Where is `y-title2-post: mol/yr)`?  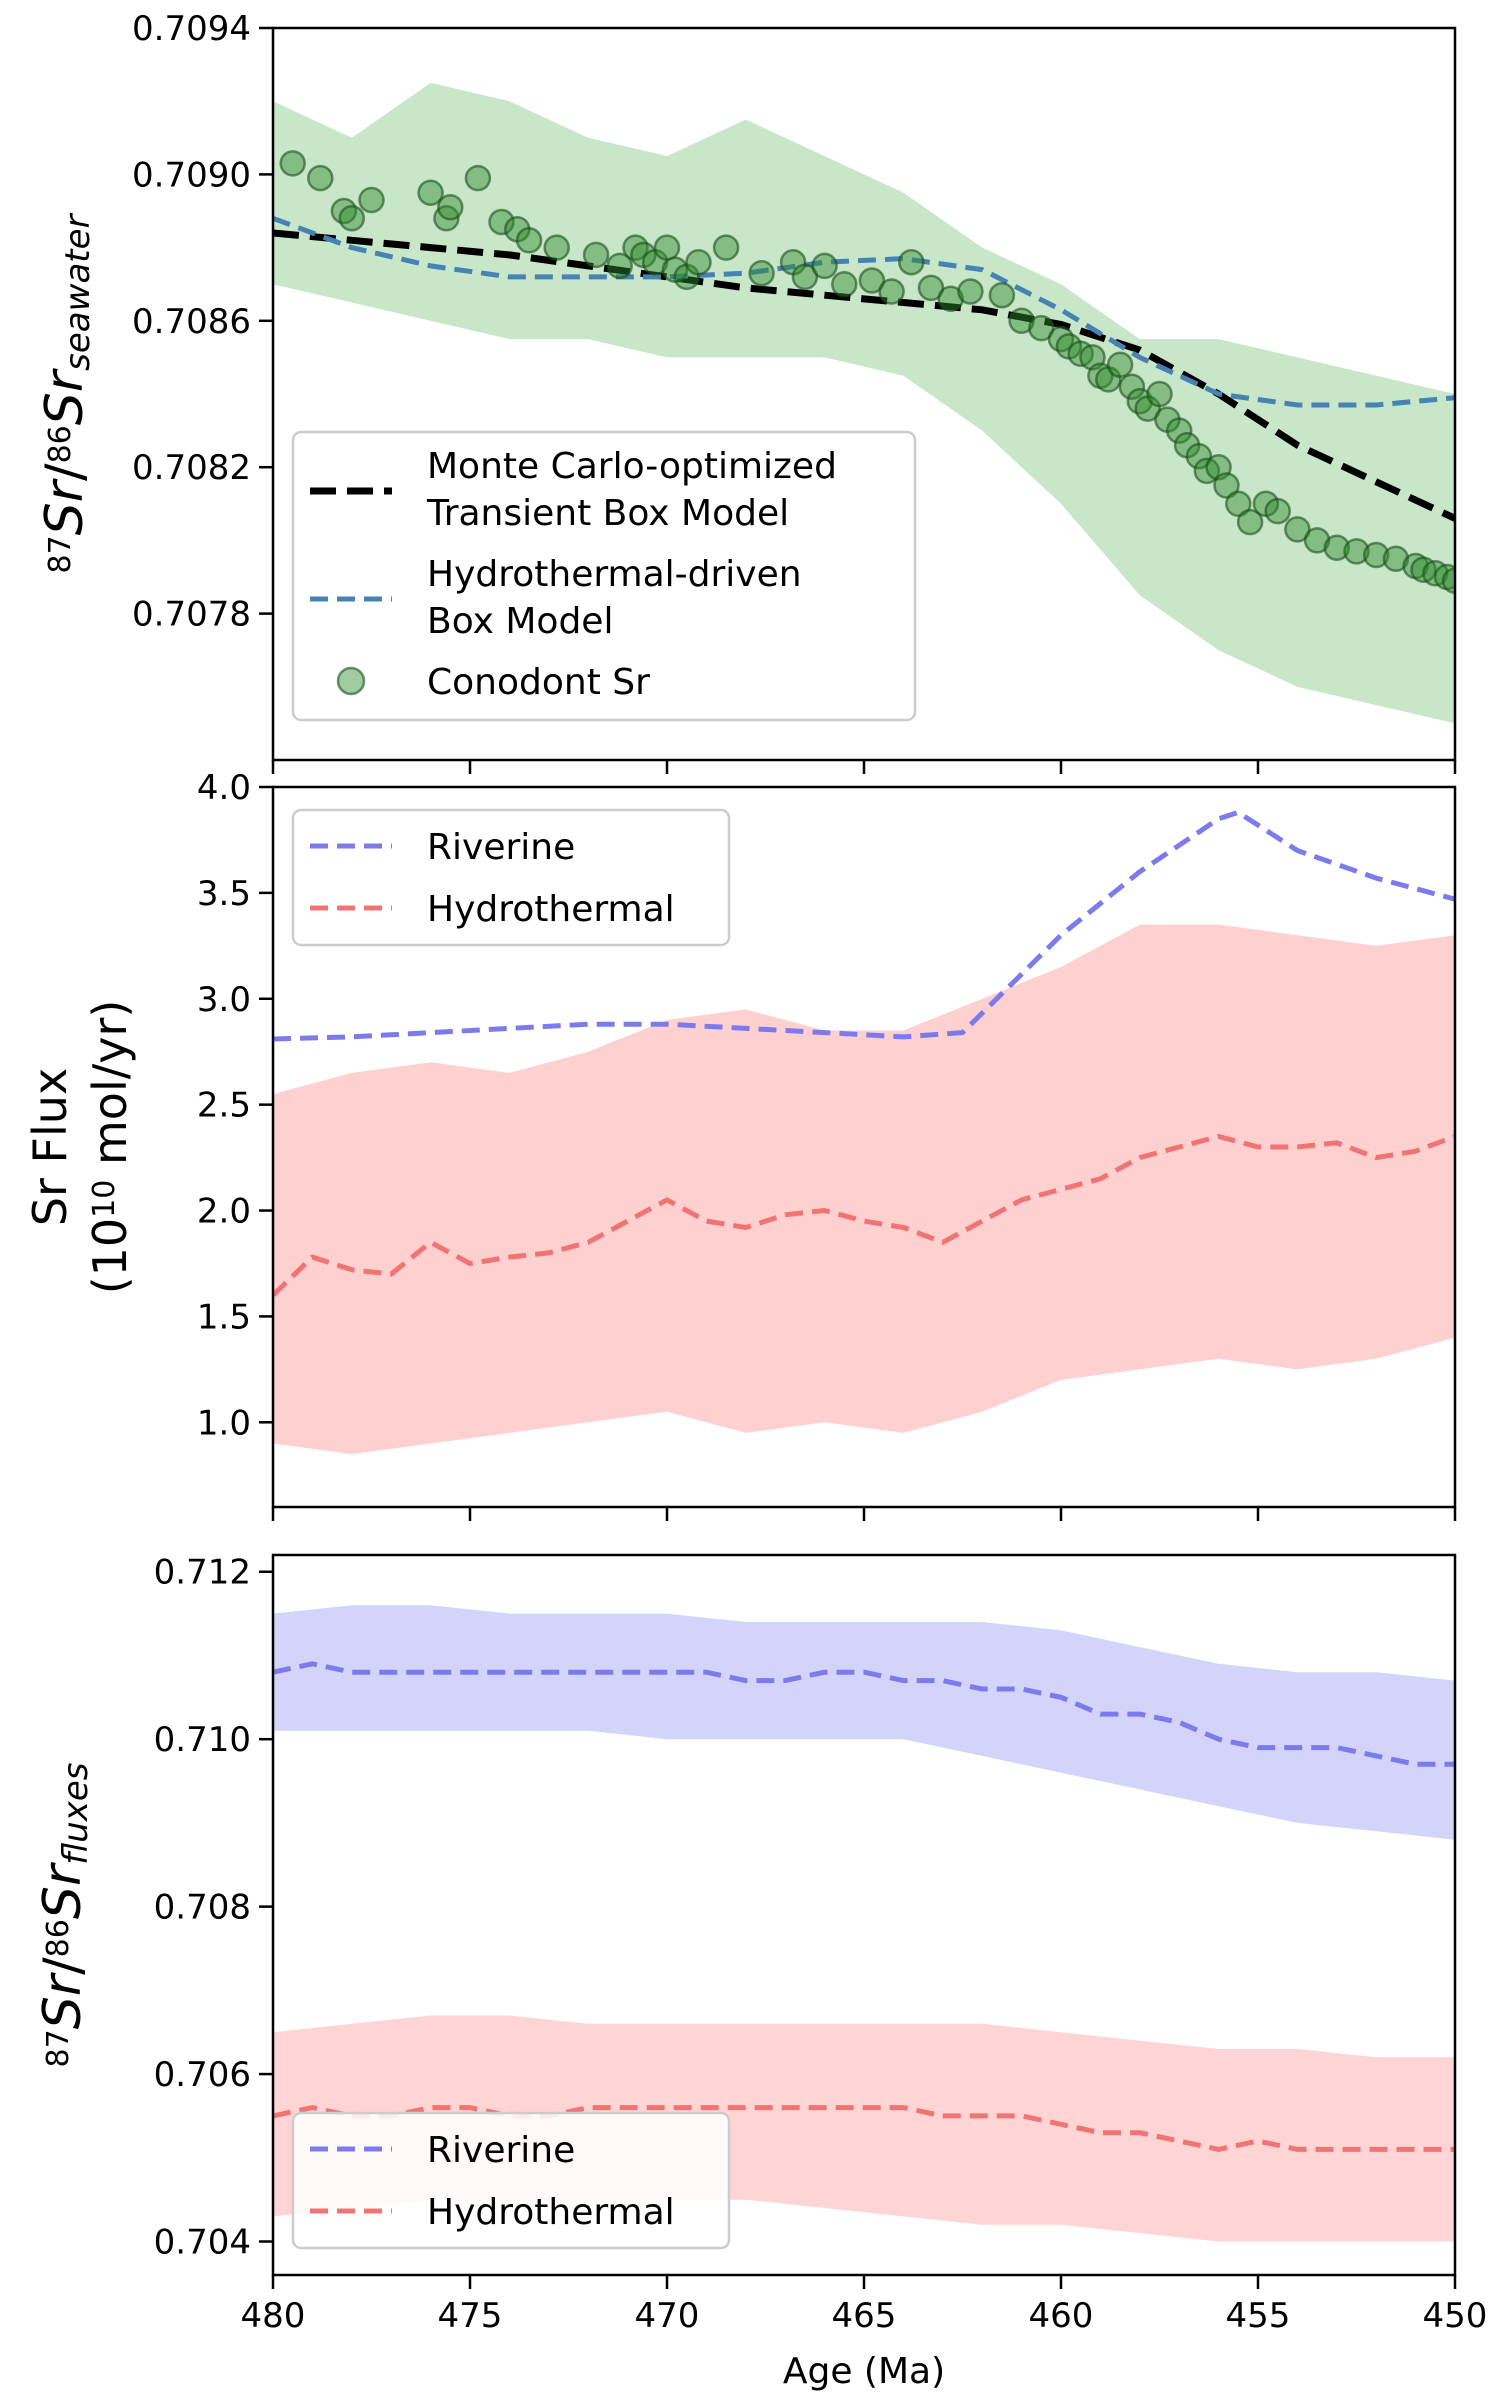
y-title2-post: mol/yr) is located at coordinates (110, 1090).